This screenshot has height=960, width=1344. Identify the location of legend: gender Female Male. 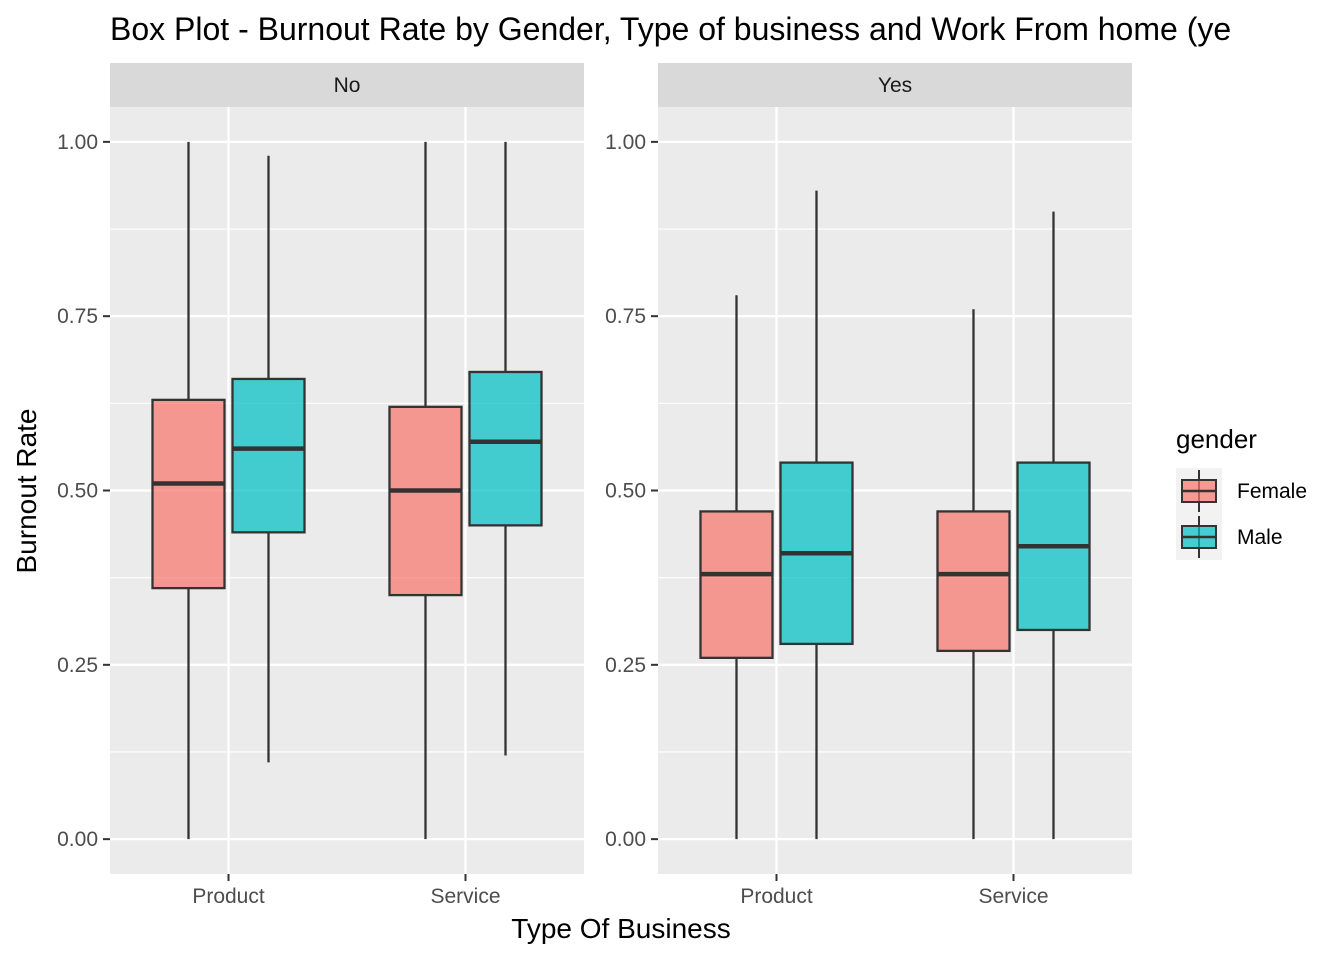
(1241, 492).